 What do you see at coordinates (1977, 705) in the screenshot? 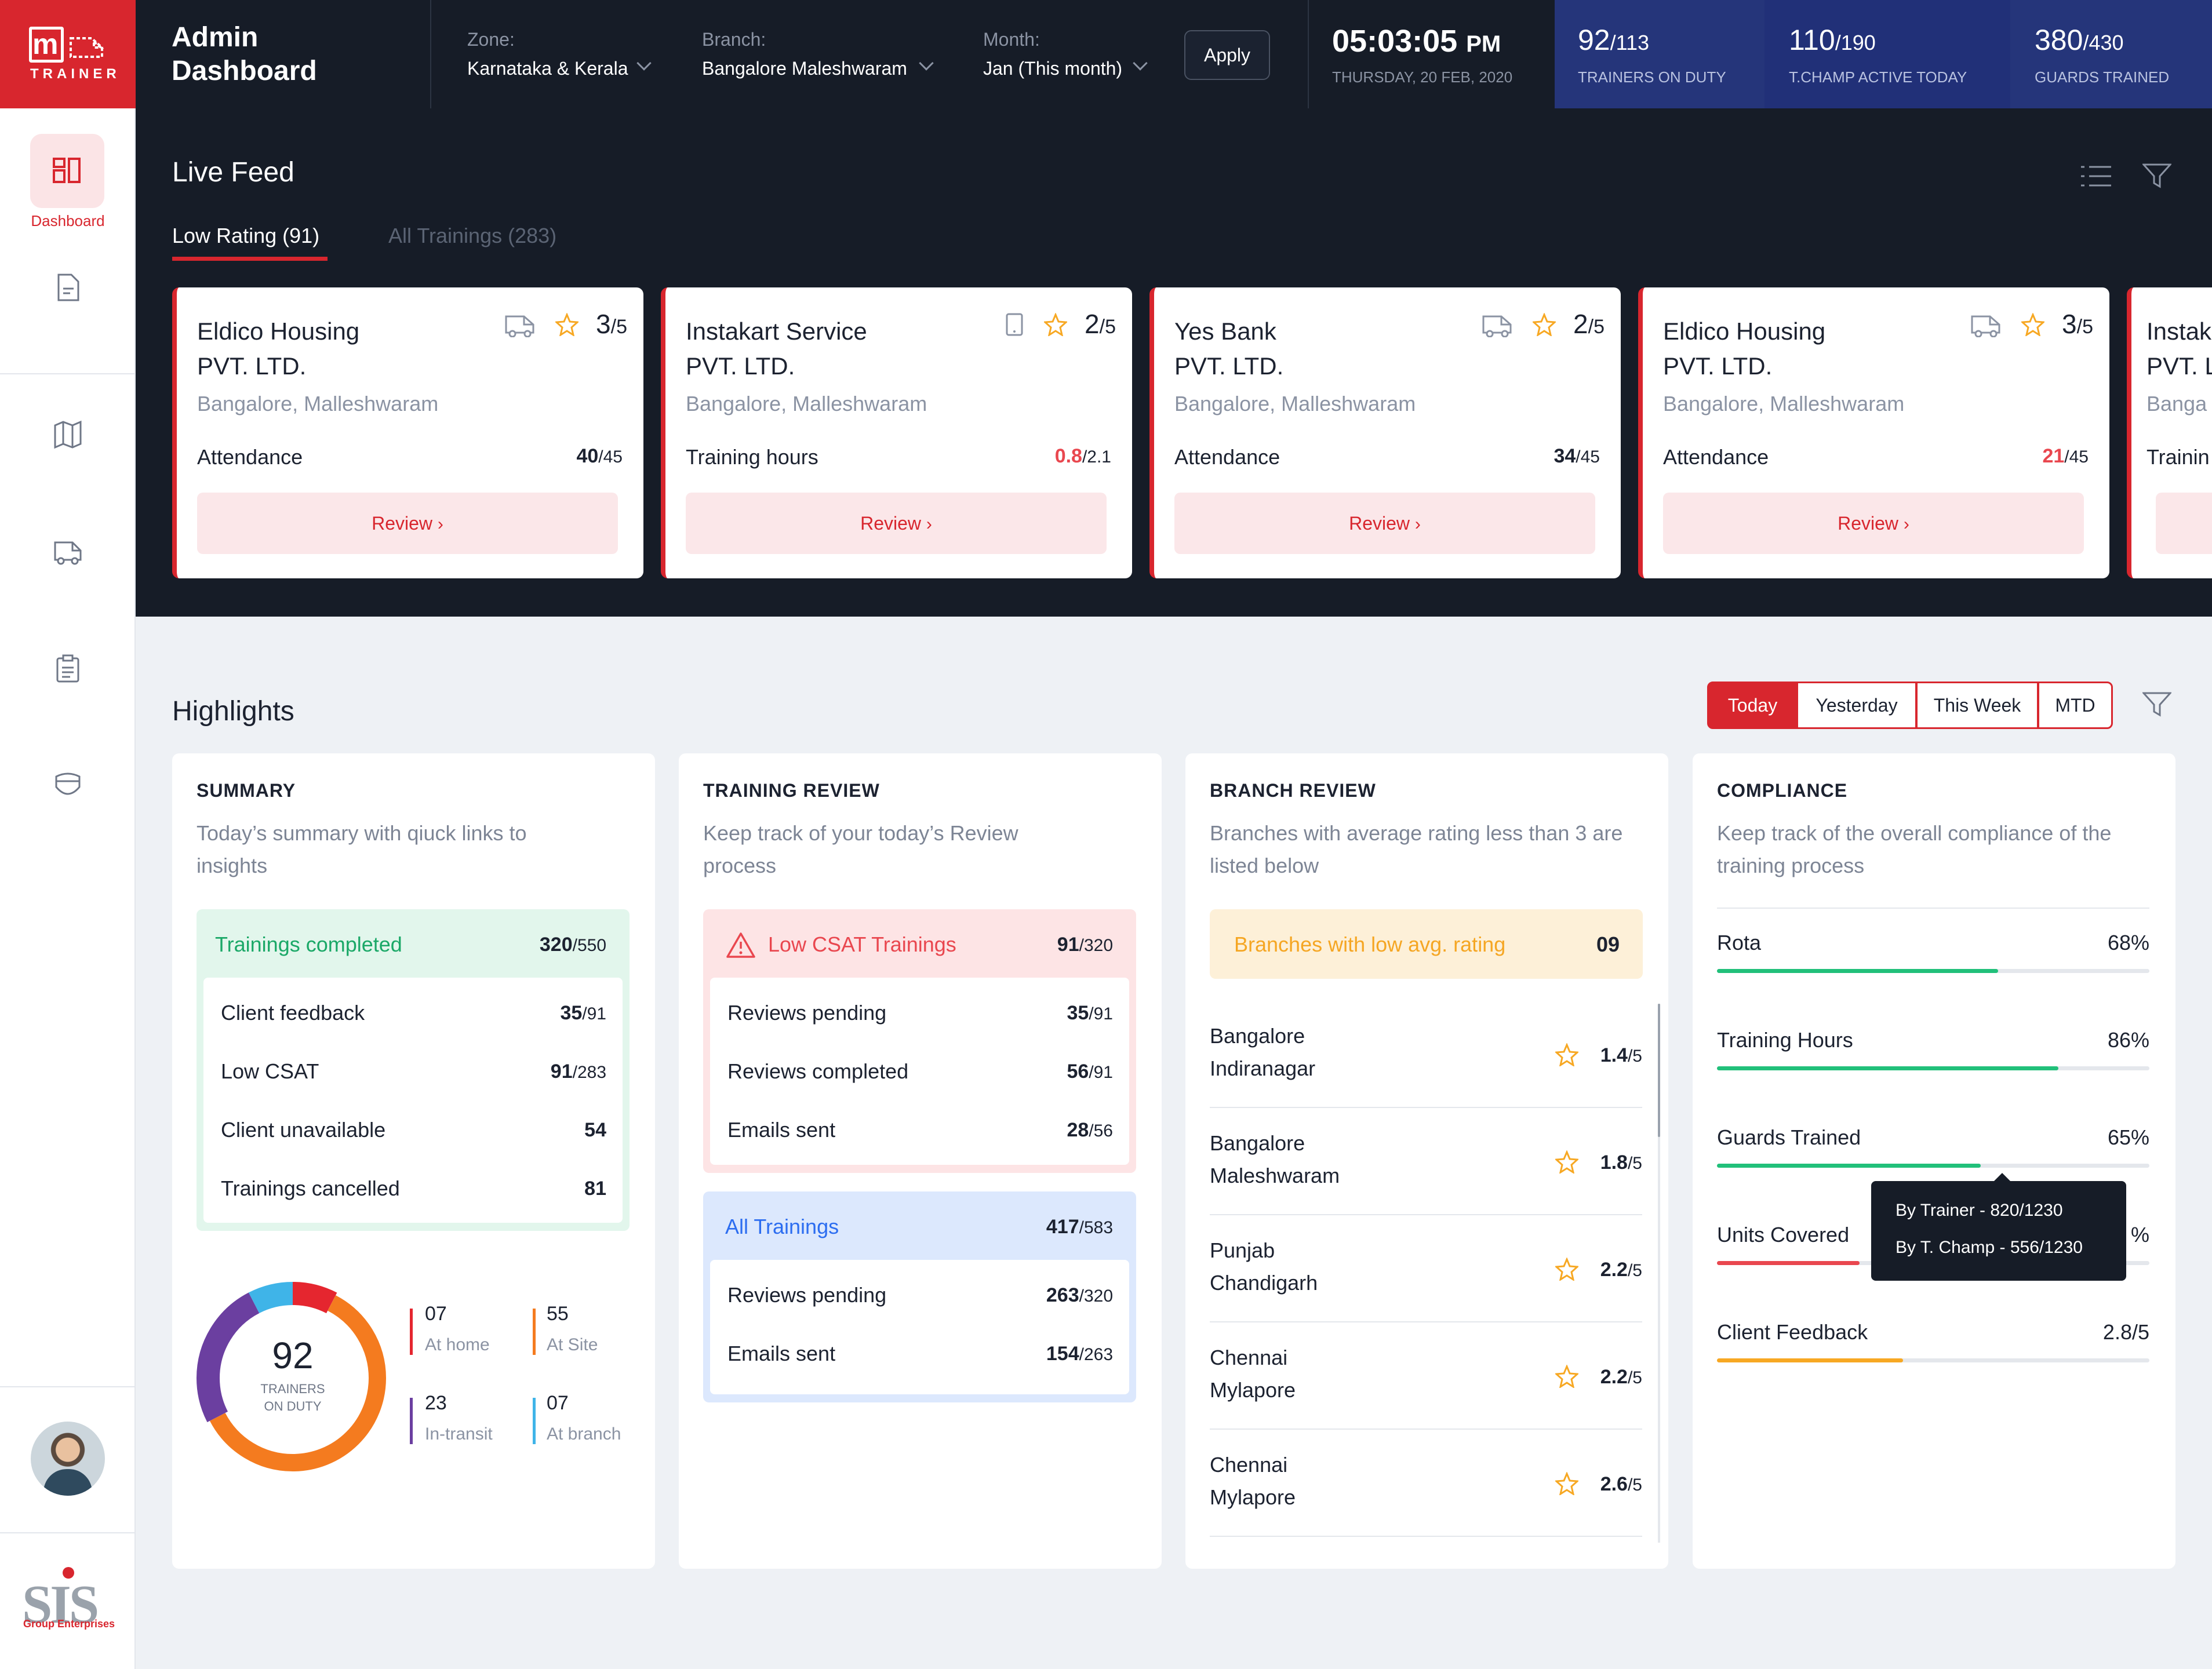
I see `period-this-week: This Week` at bounding box center [1977, 705].